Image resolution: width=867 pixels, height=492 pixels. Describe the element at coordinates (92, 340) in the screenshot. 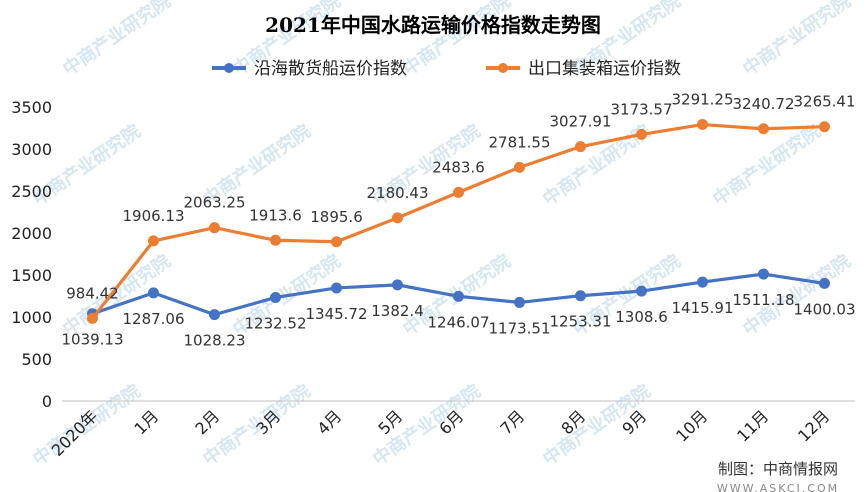

I see `data-label: 1039.13` at that location.